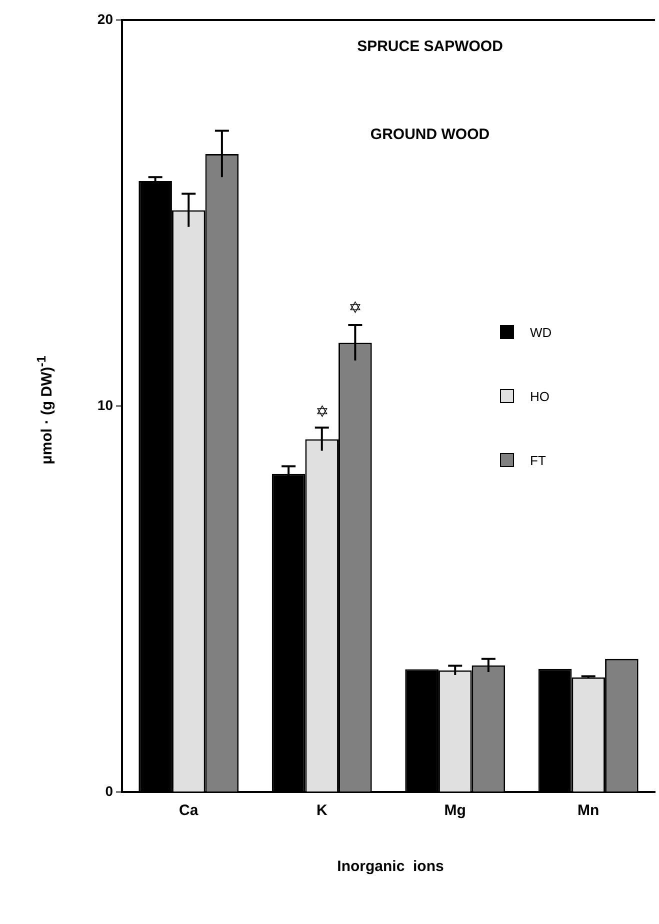 The image size is (659, 924). What do you see at coordinates (390, 866) in the screenshot?
I see `x-axis-title: Inorganic ions` at bounding box center [390, 866].